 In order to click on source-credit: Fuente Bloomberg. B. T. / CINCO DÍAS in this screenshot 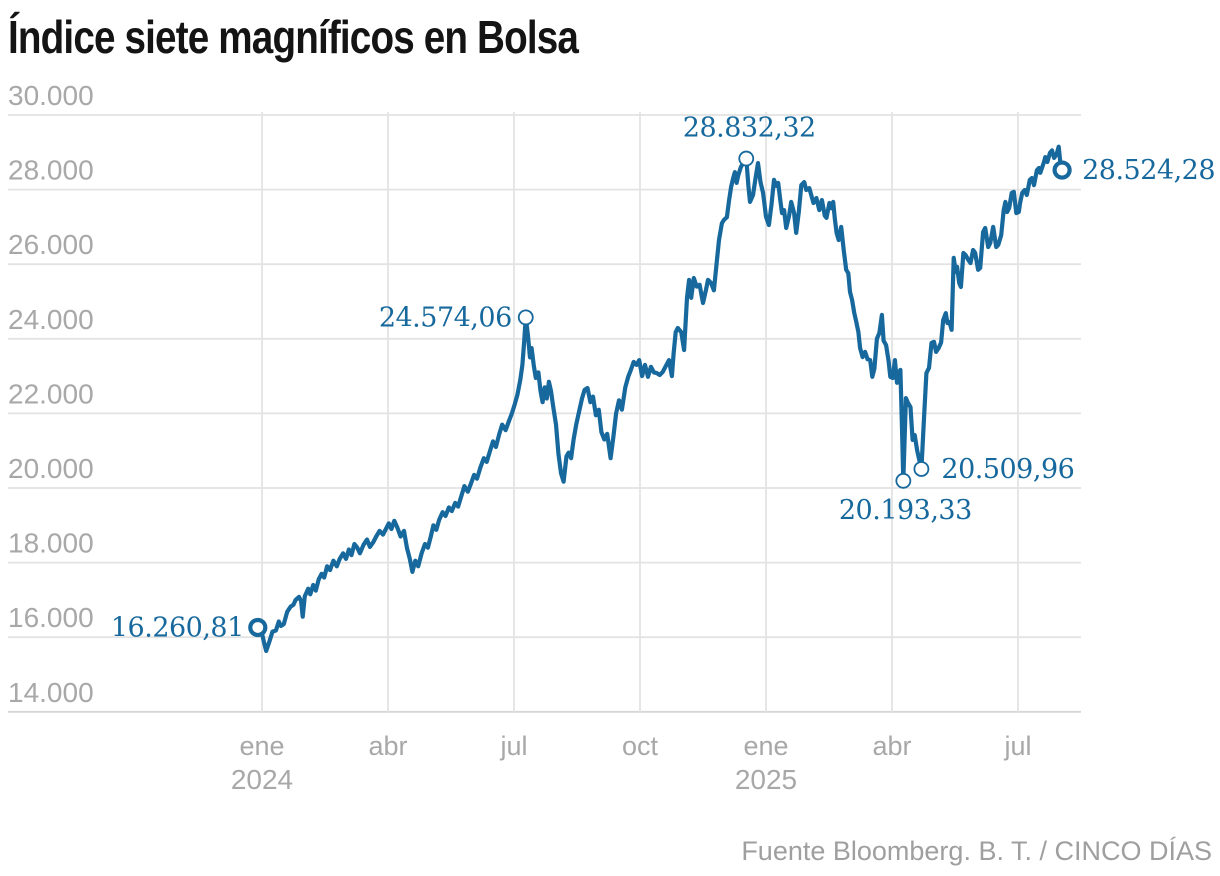, I will do `click(976, 851)`.